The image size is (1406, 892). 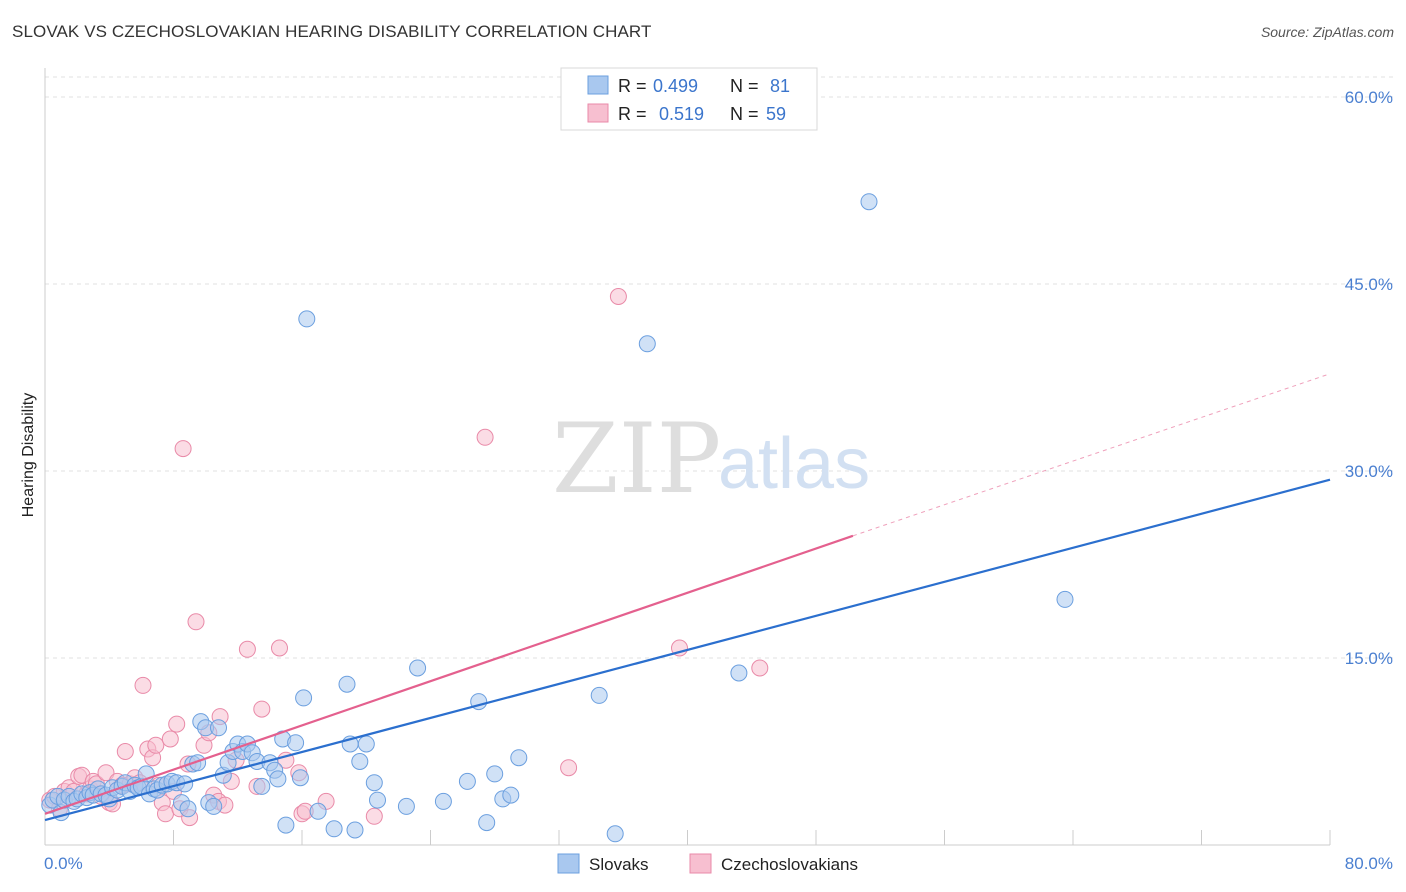 I want to click on legend-r-label-czechoslovakians: R =, so click(x=632, y=114).